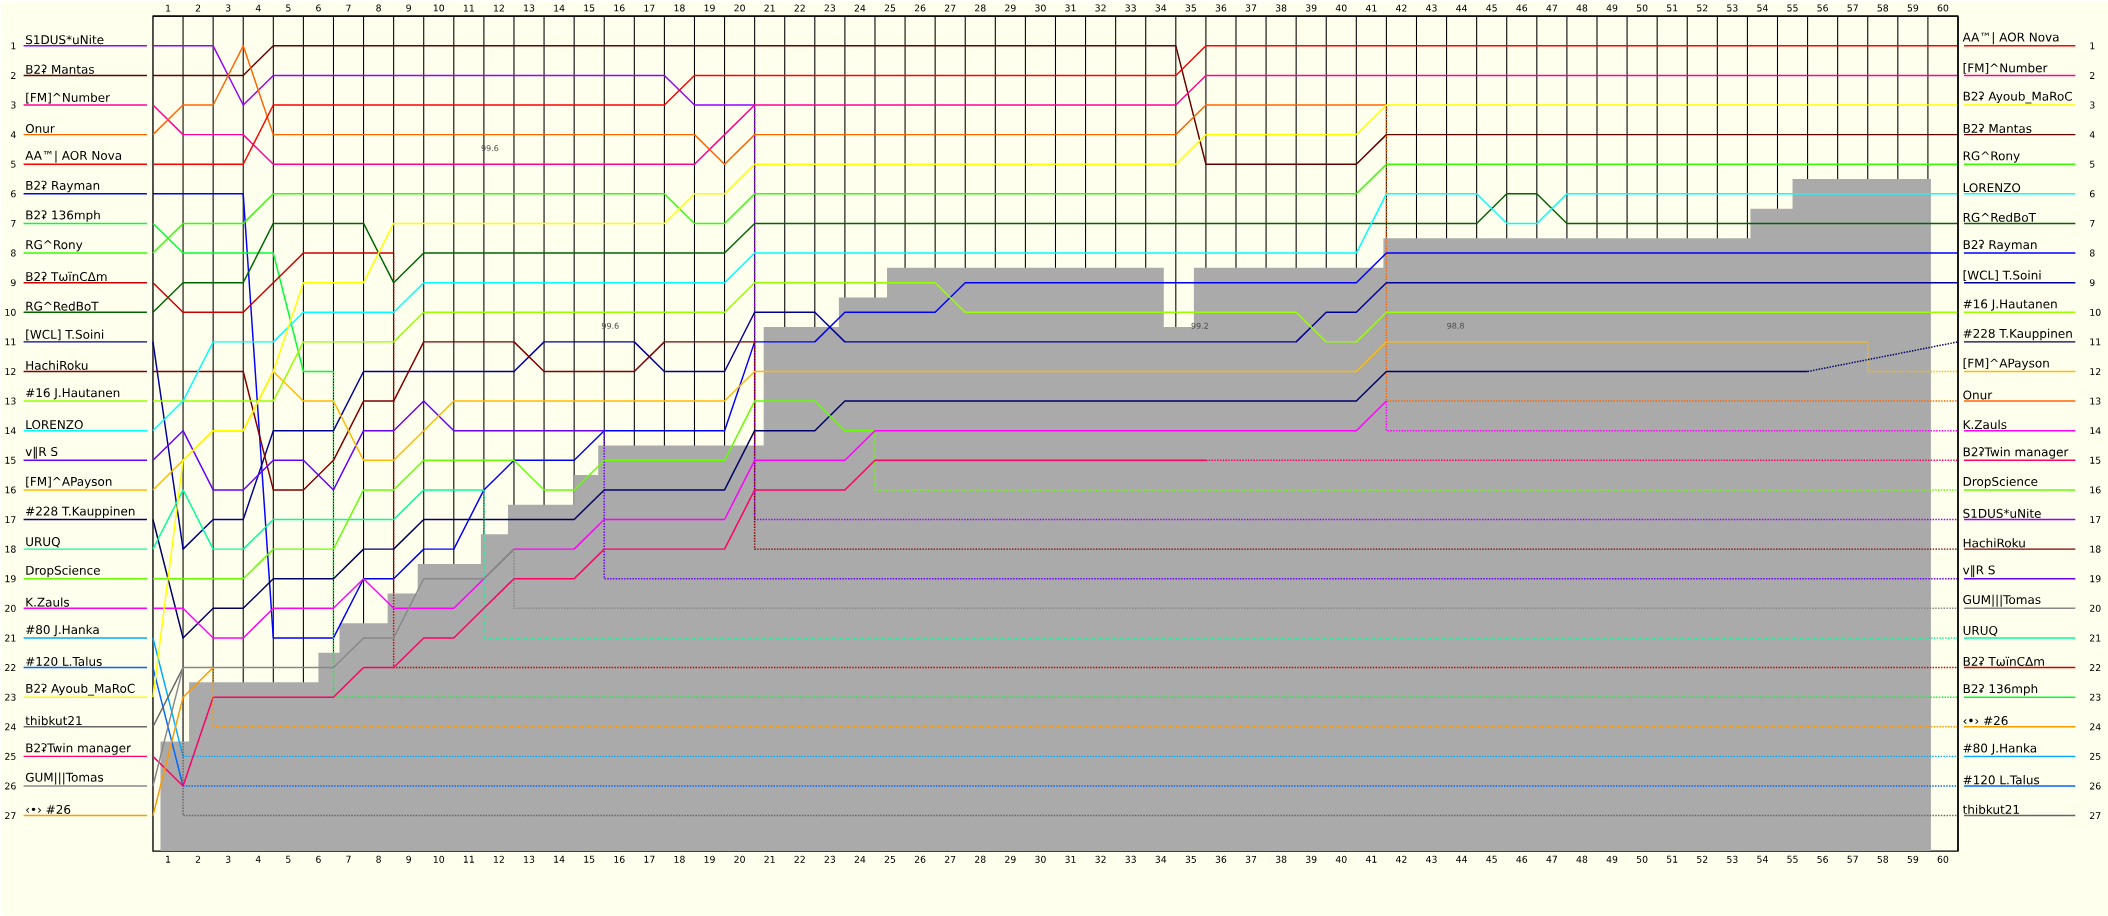 Image resolution: width=2108 pixels, height=916 pixels. Describe the element at coordinates (10, 342) in the screenshot. I see `y-tick-label: 11` at that location.